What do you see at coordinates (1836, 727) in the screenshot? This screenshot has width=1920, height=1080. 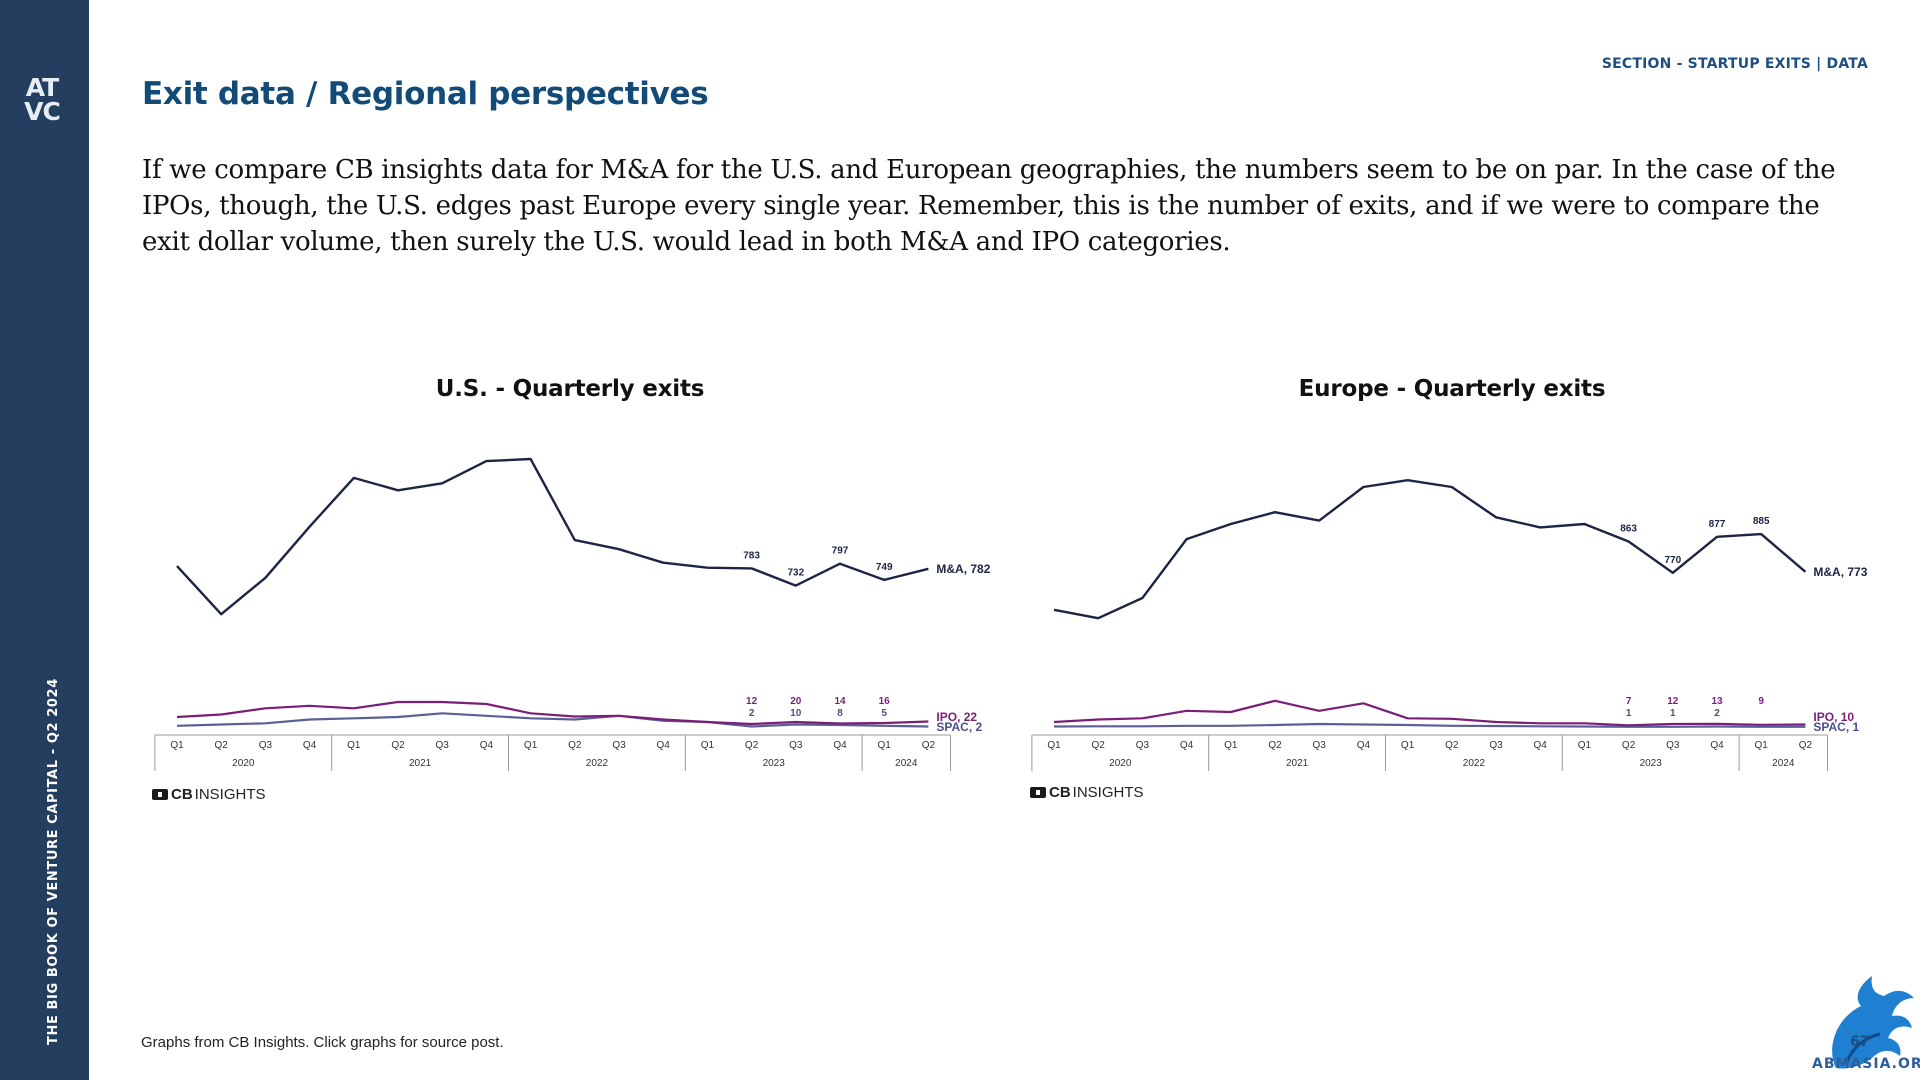 I see `eu-spac-end-label: SPAC, 1` at bounding box center [1836, 727].